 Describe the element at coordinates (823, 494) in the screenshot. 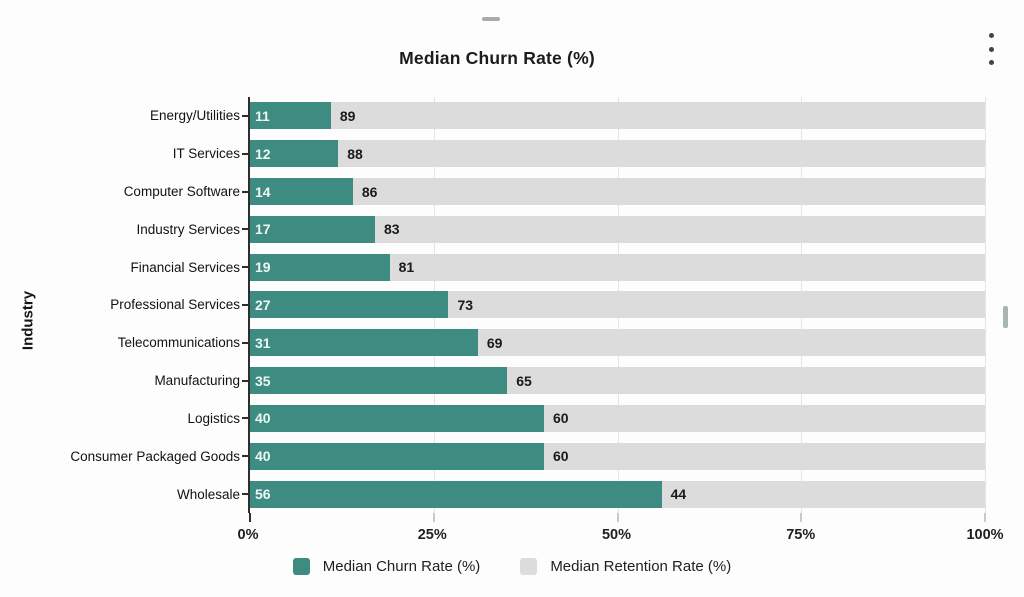

I see `retention-bar-segment: 44` at that location.